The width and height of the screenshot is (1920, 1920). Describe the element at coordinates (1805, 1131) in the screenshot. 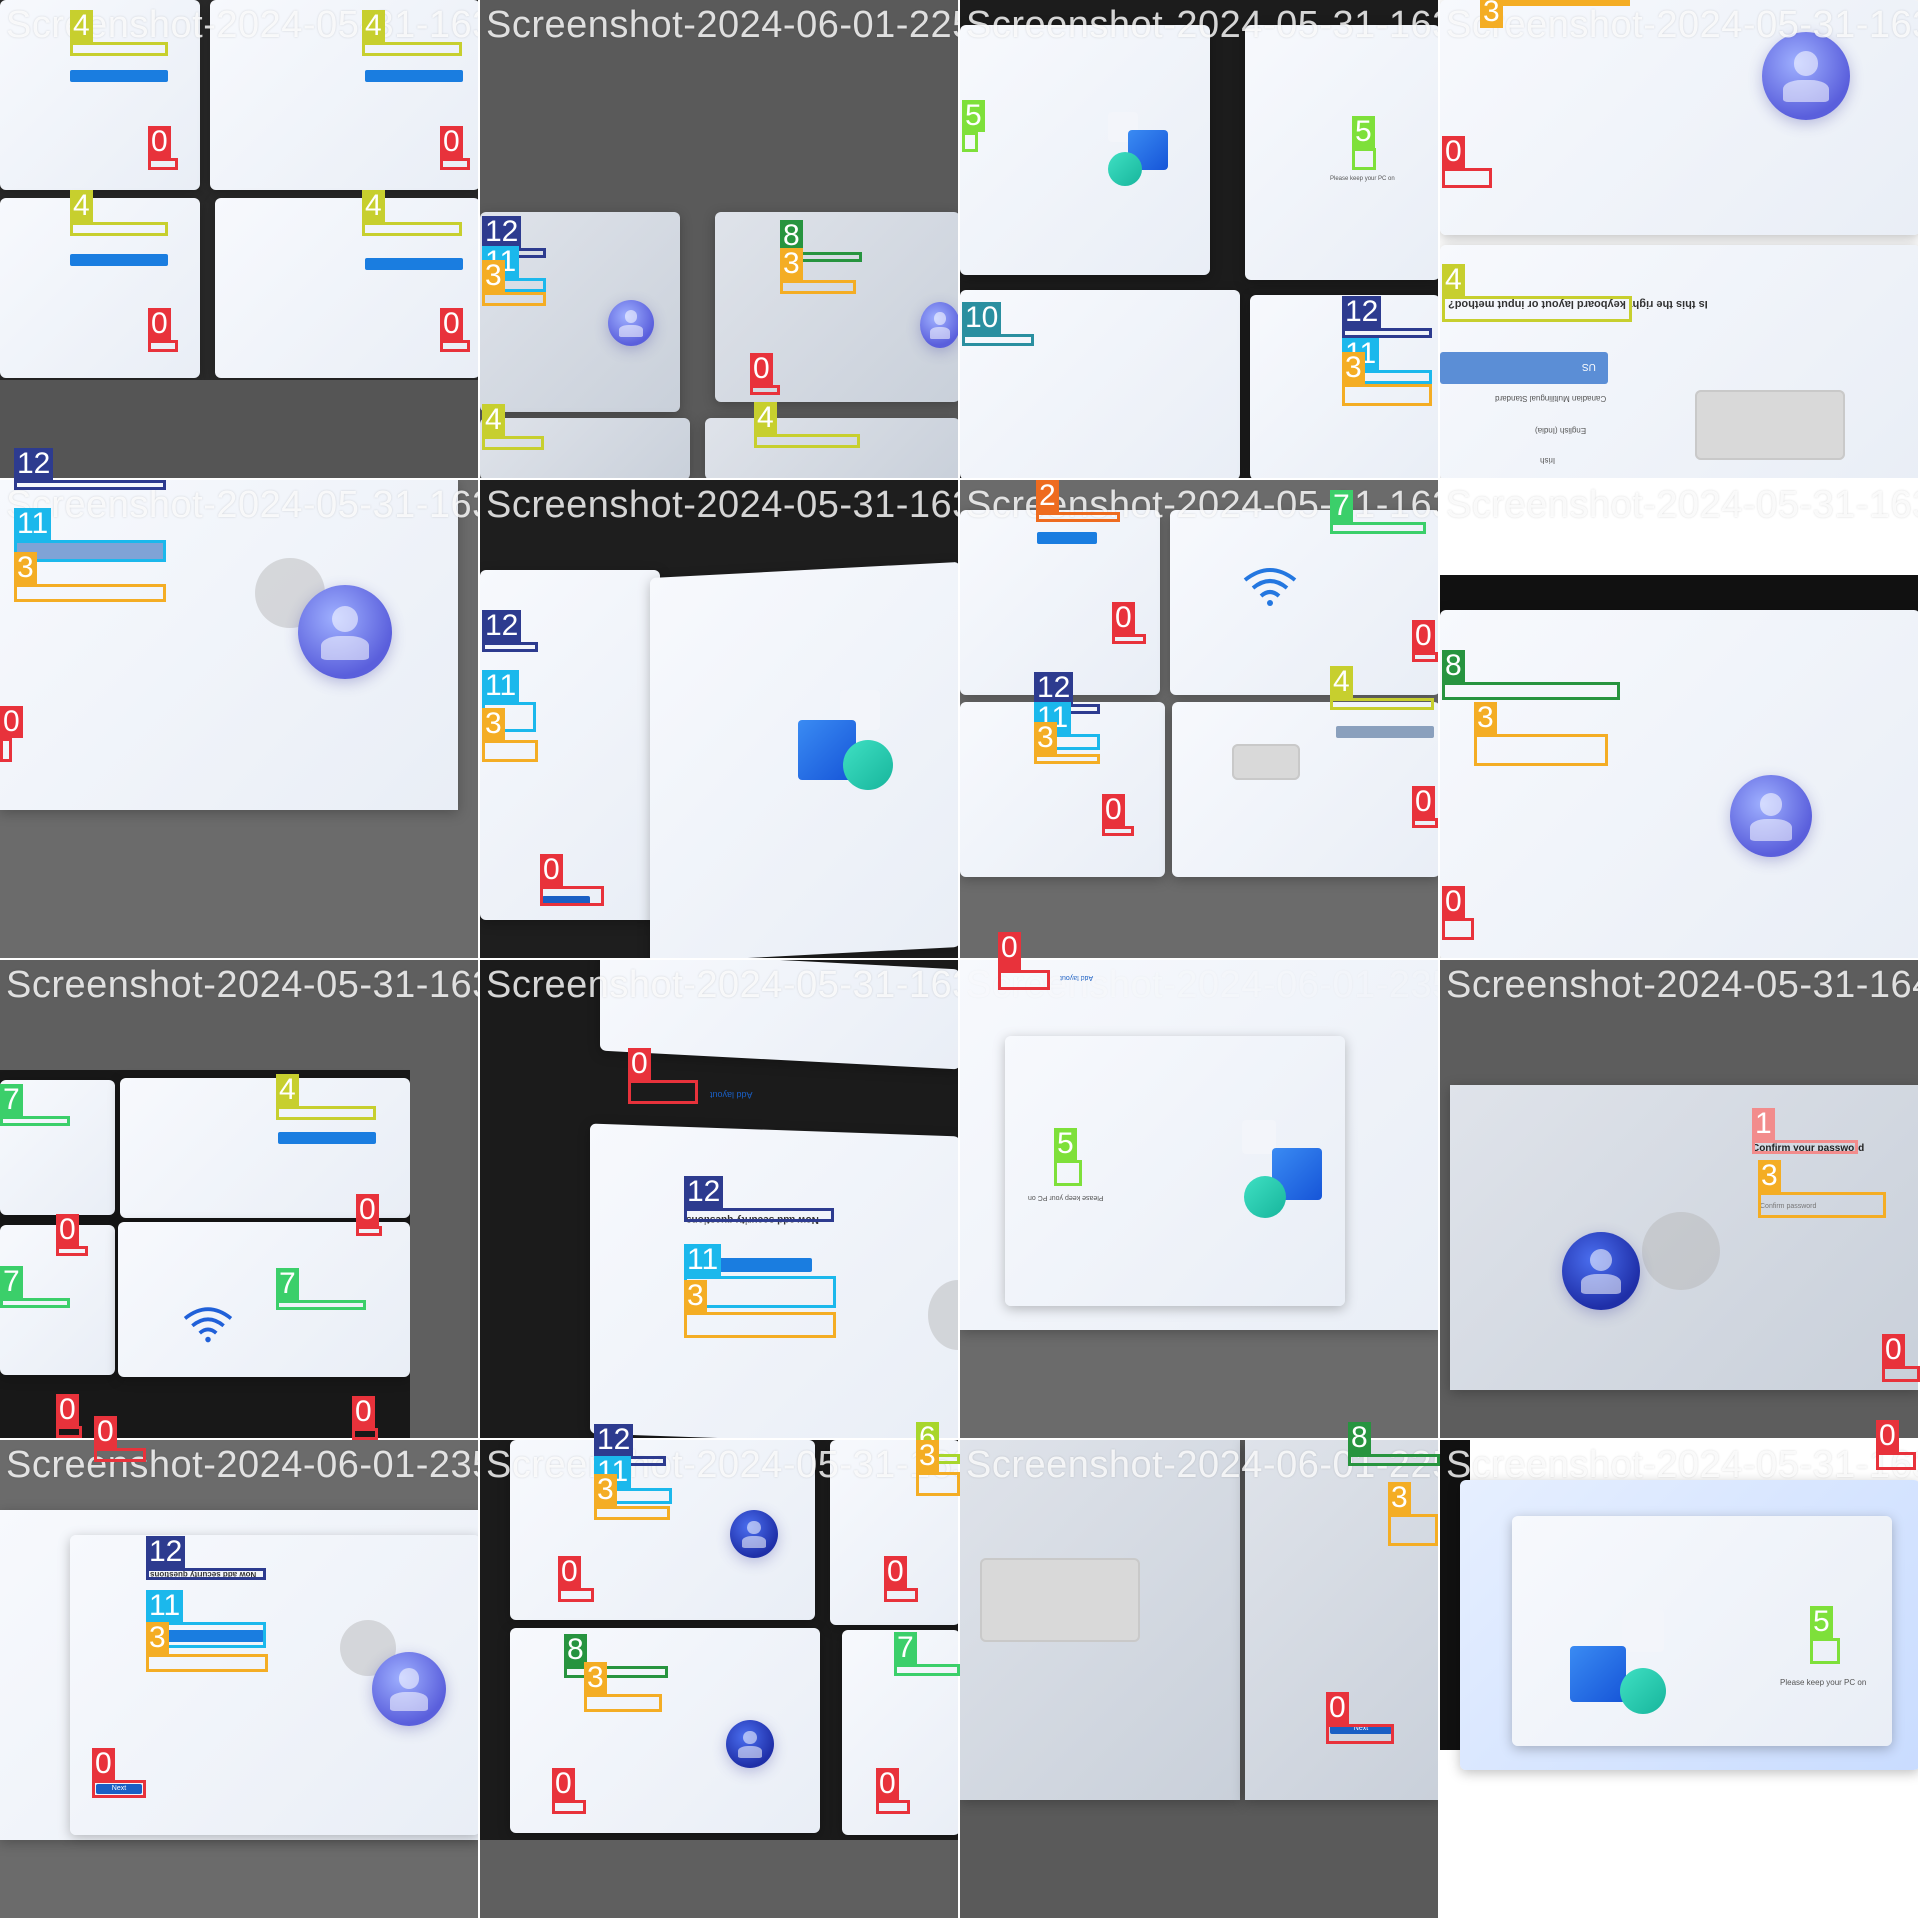

I see `annotation-box: 1` at that location.